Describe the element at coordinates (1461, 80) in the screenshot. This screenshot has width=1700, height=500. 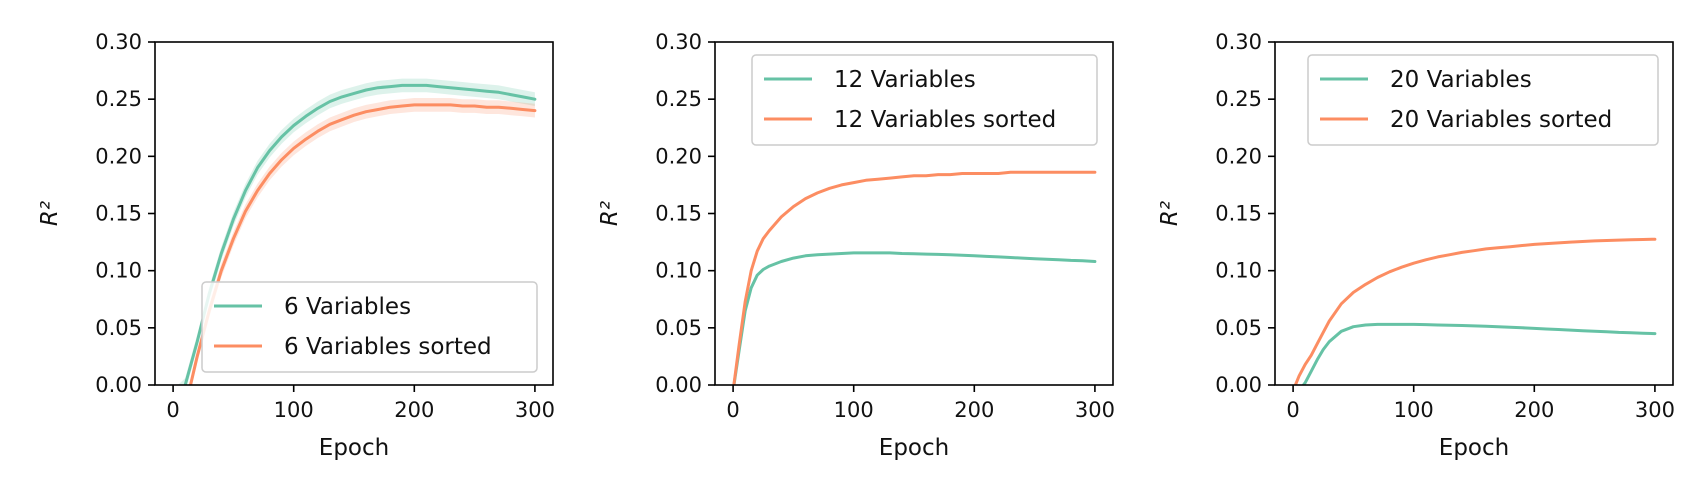
I see `legend-label-1: 20 Variables` at that location.